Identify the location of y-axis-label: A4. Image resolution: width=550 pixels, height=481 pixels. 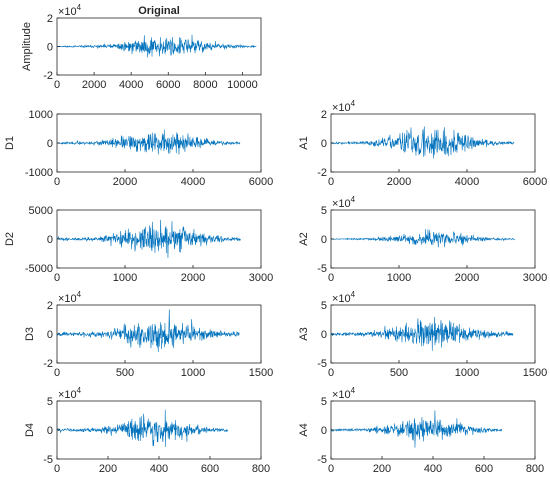
(304, 429).